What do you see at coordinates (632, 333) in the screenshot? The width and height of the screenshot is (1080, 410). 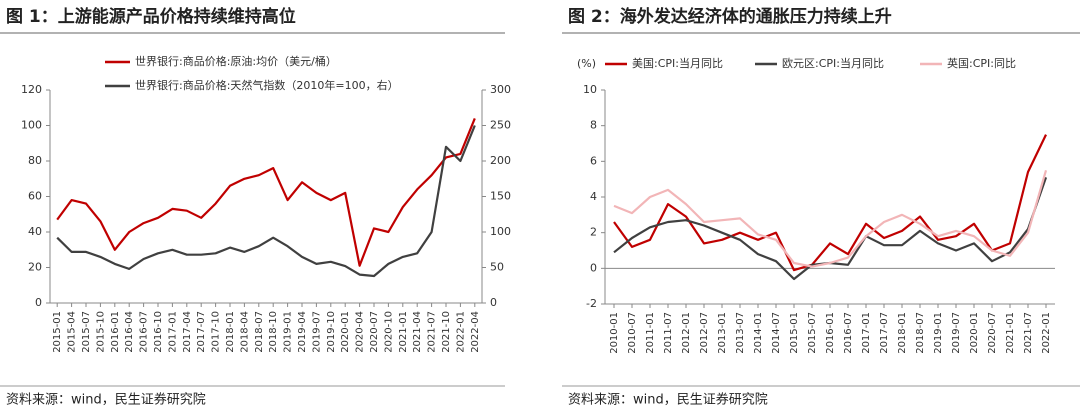 I see `x-tick-label: 2010-07` at bounding box center [632, 333].